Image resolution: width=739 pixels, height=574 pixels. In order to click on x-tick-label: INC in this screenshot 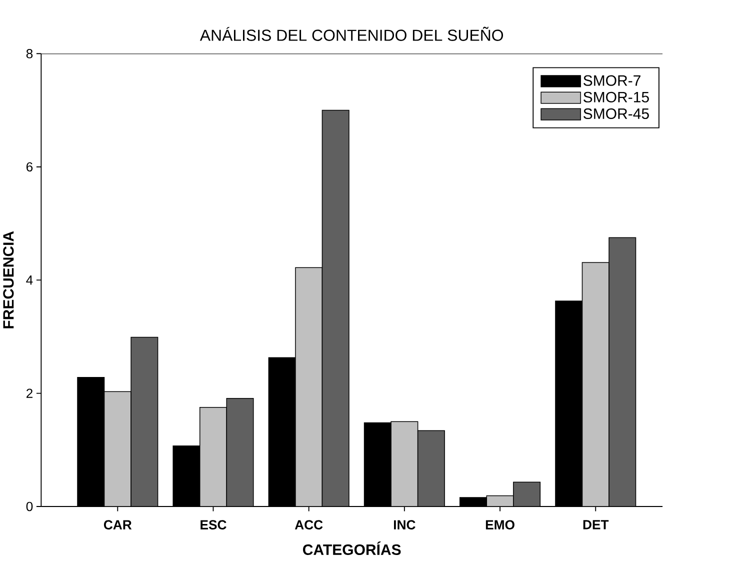, I will do `click(405, 525)`.